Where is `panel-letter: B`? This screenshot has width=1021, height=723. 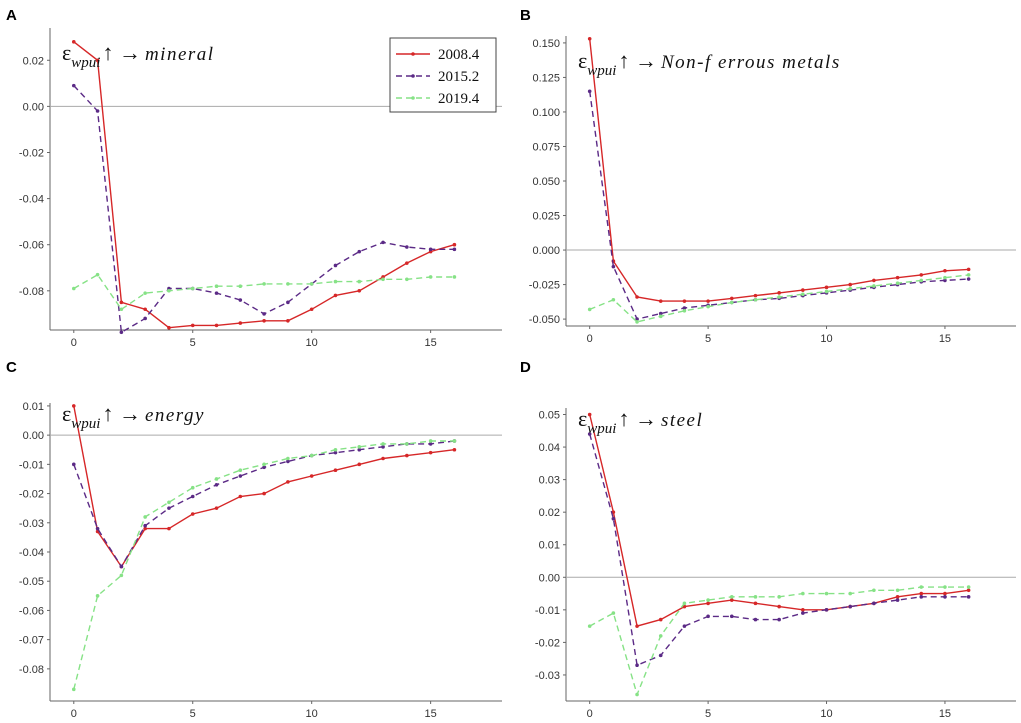 panel-letter: B is located at coordinates (525, 15).